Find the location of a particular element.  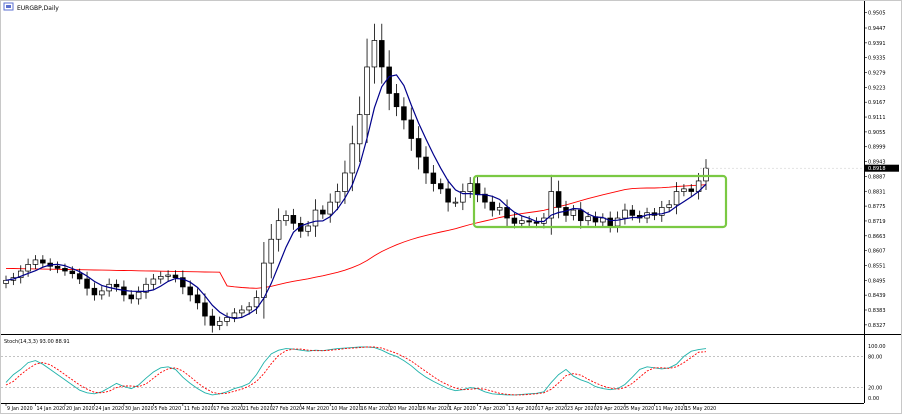

price-tick-label: 0.8383 is located at coordinates (877, 311).